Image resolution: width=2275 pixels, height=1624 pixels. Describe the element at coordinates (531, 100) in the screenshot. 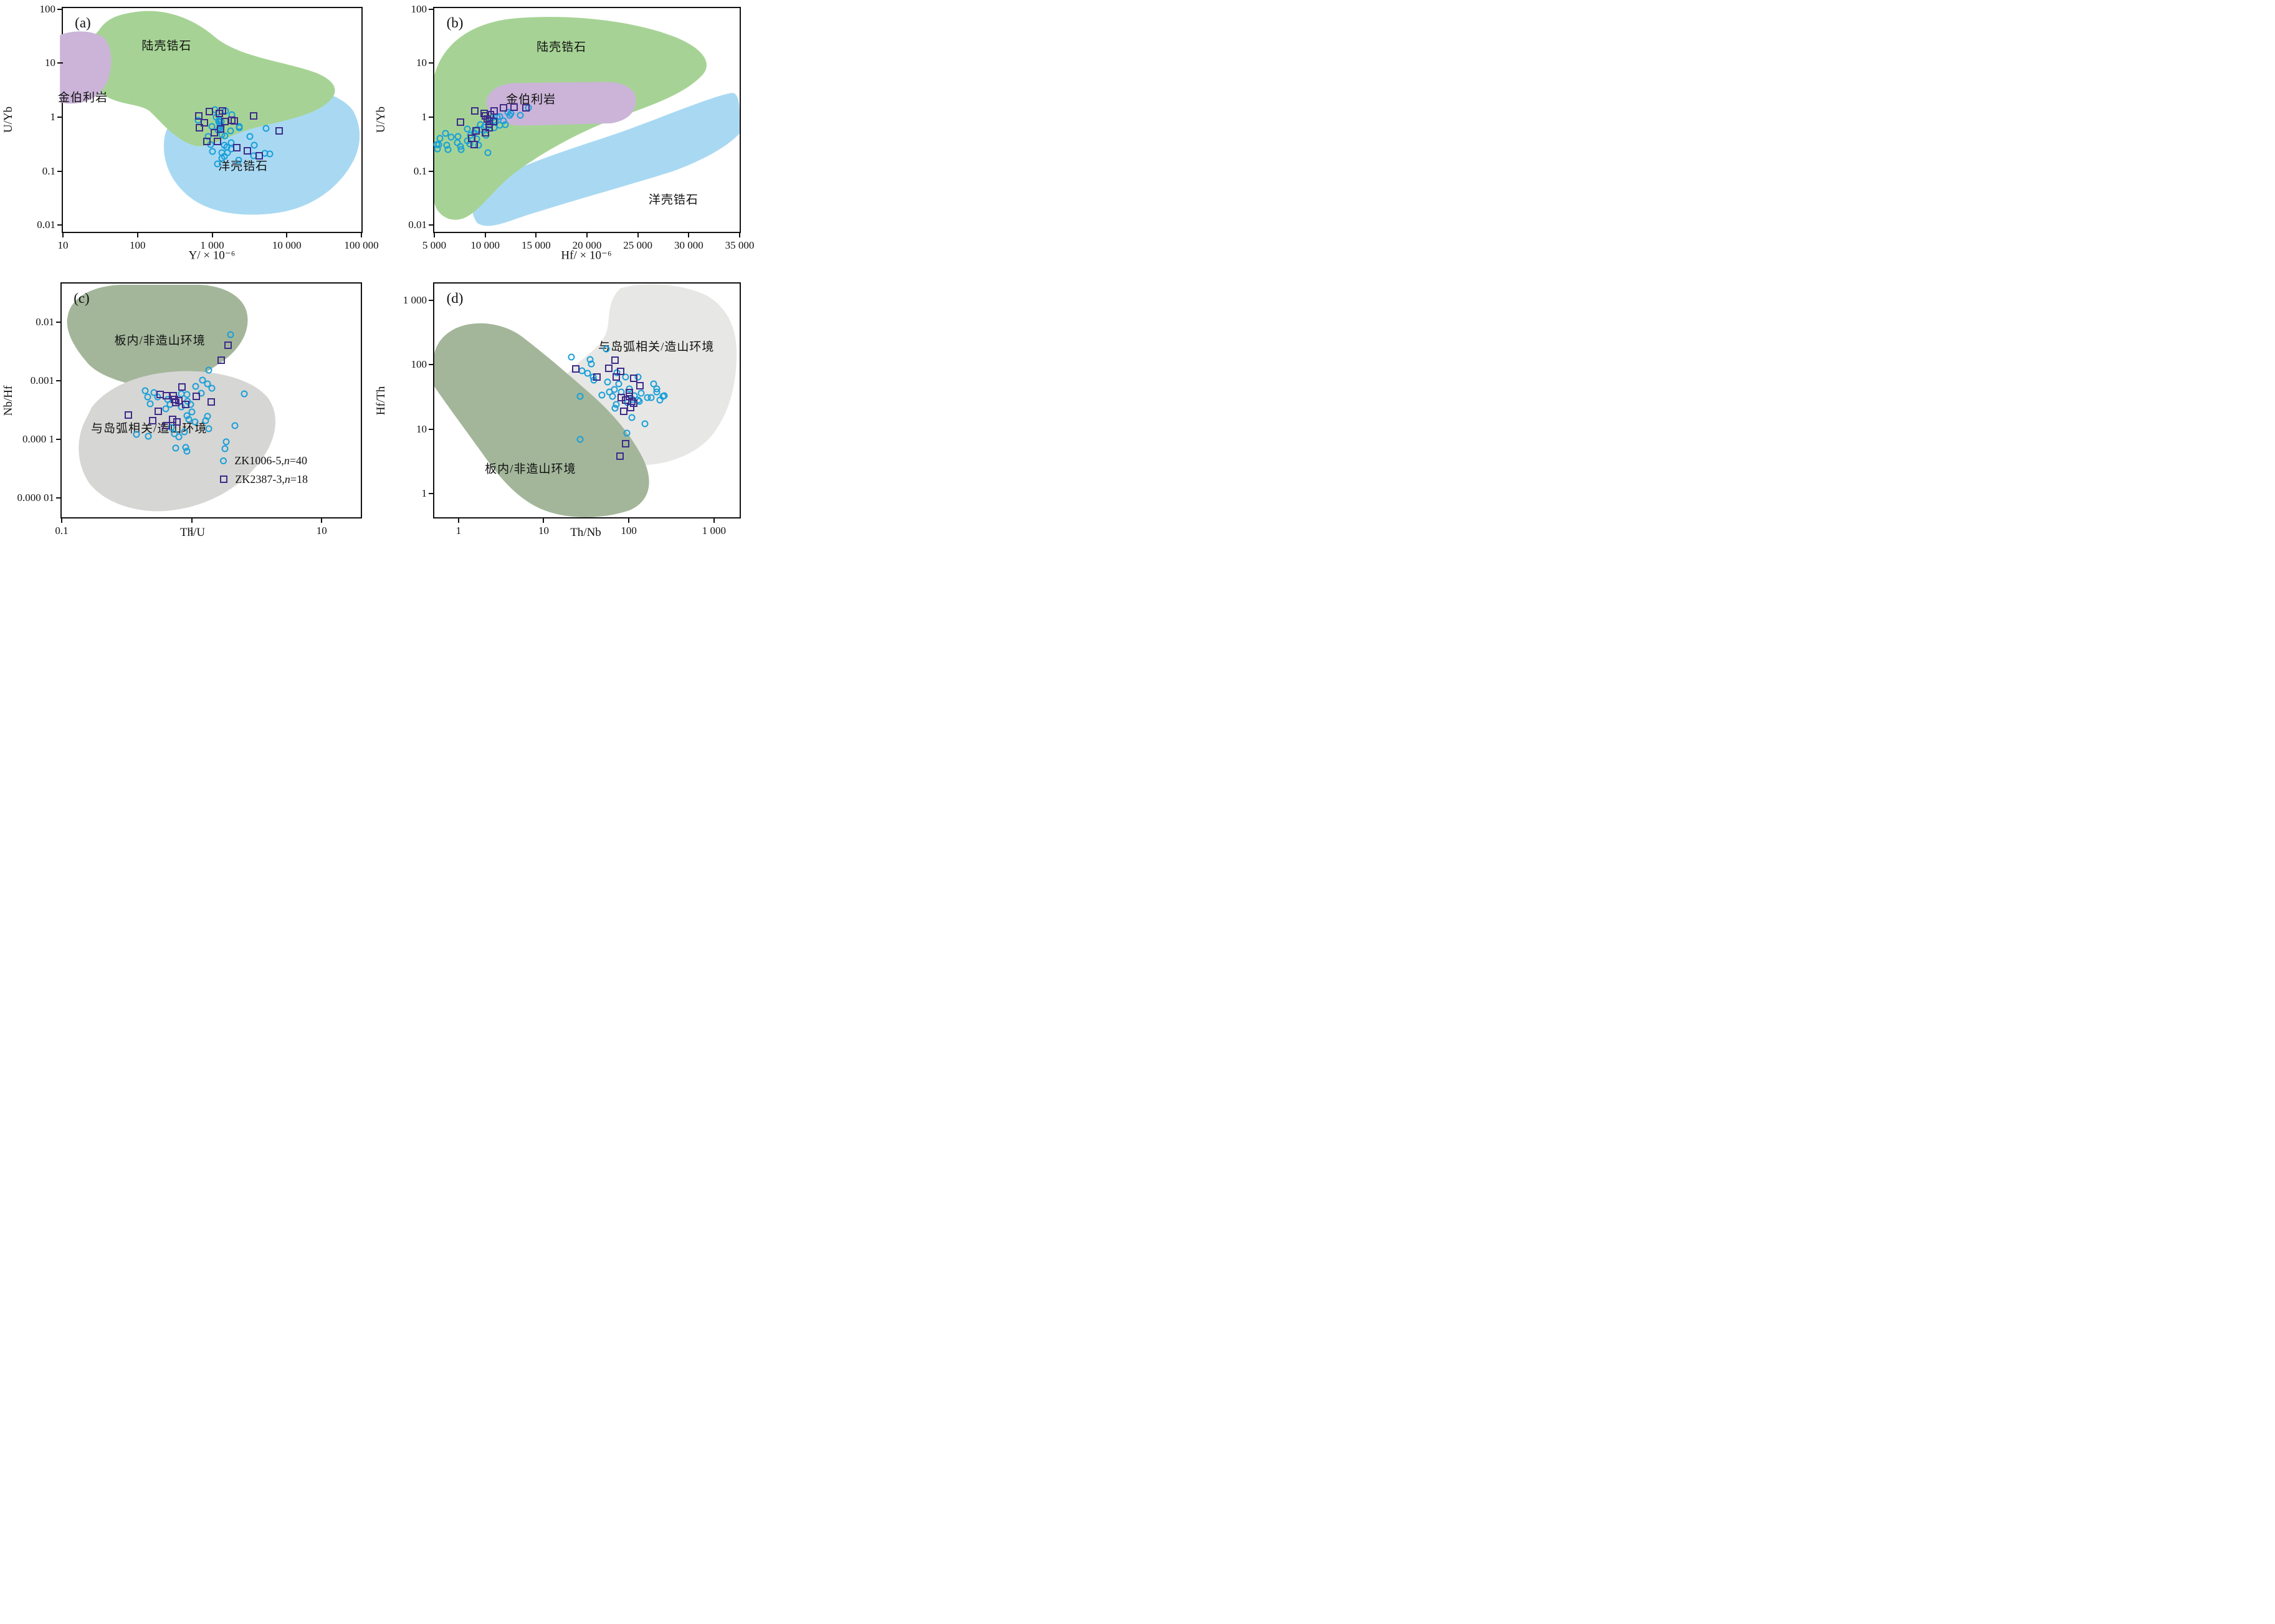

I see `region-label-kimberlite: 金伯利岩` at that location.